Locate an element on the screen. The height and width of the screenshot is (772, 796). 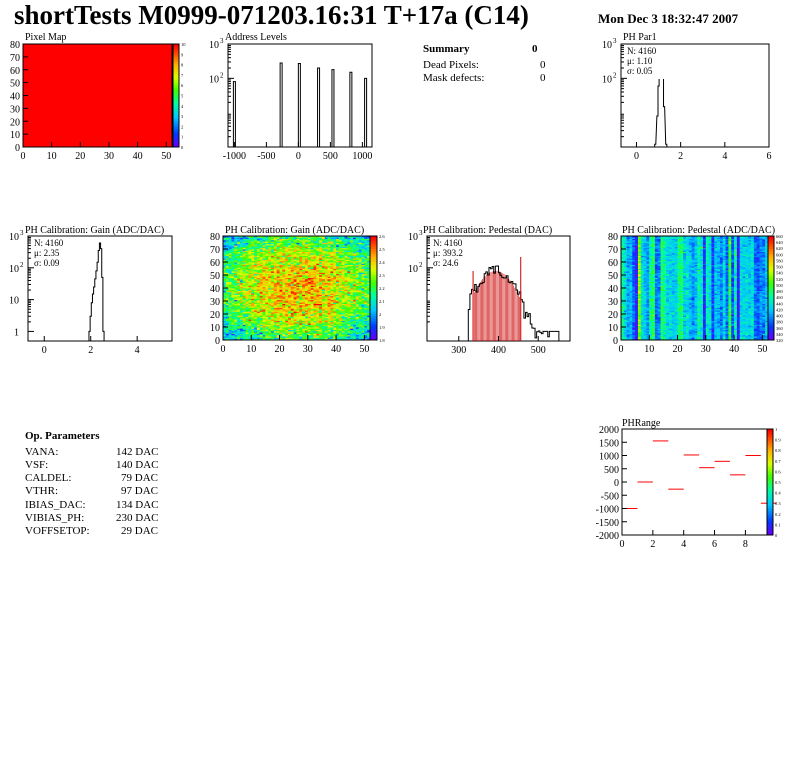
colorbar-label: 360 is located at coordinates (780, 328).